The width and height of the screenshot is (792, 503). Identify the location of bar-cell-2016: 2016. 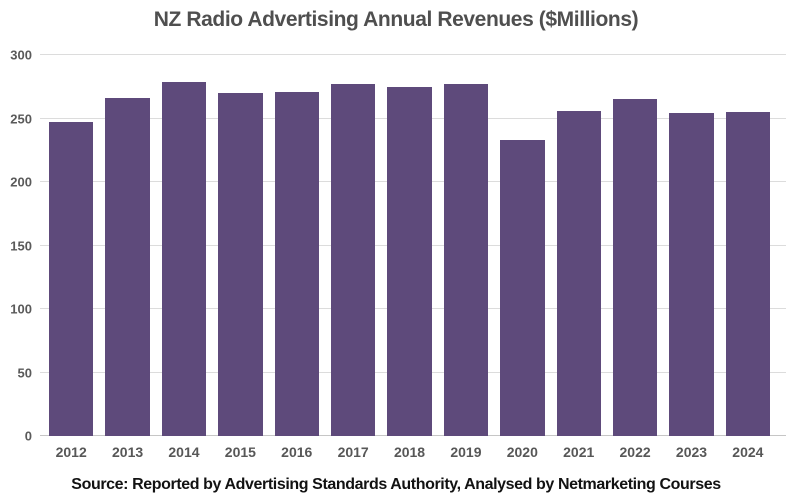
(296, 257).